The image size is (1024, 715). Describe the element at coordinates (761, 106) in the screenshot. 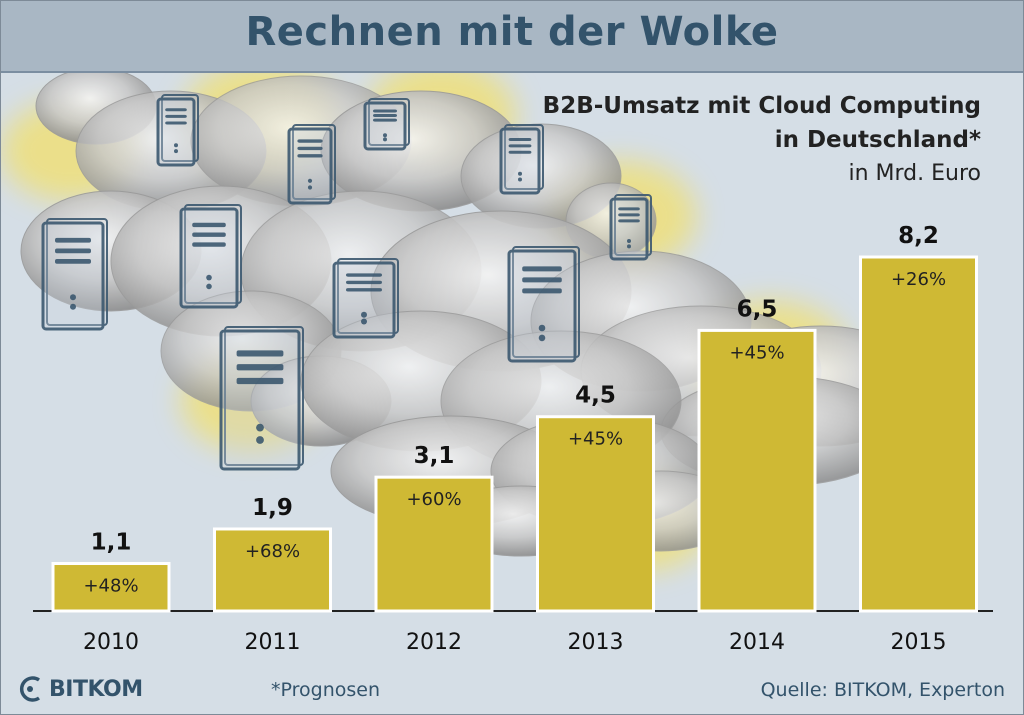

I see `chart-title-line-1: B2B-Umsatz mit Cloud Computing` at that location.